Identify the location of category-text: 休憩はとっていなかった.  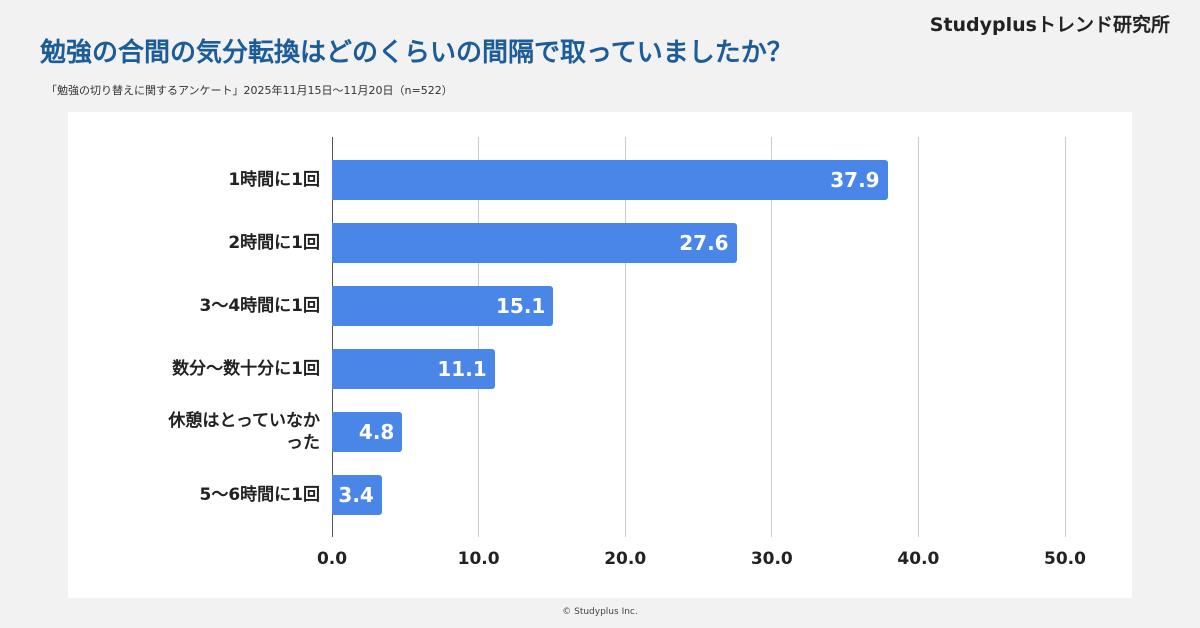
(244, 432).